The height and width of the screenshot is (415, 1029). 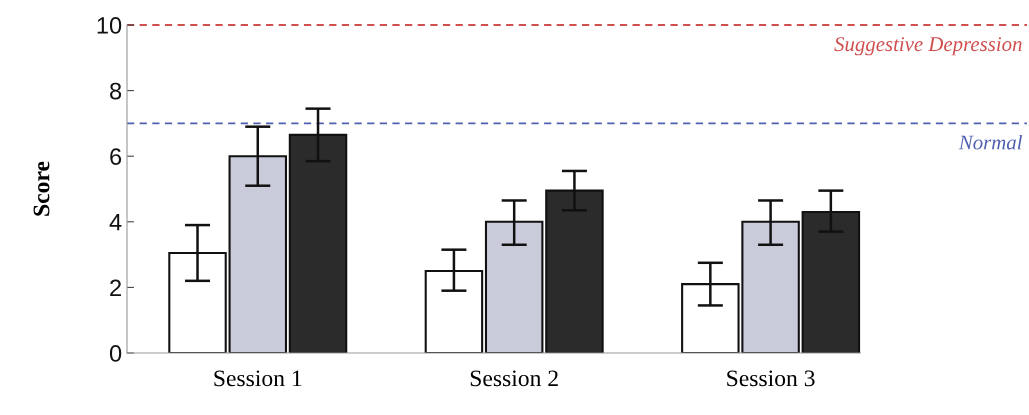 I want to click on y-tick-label: 8, so click(x=116, y=91).